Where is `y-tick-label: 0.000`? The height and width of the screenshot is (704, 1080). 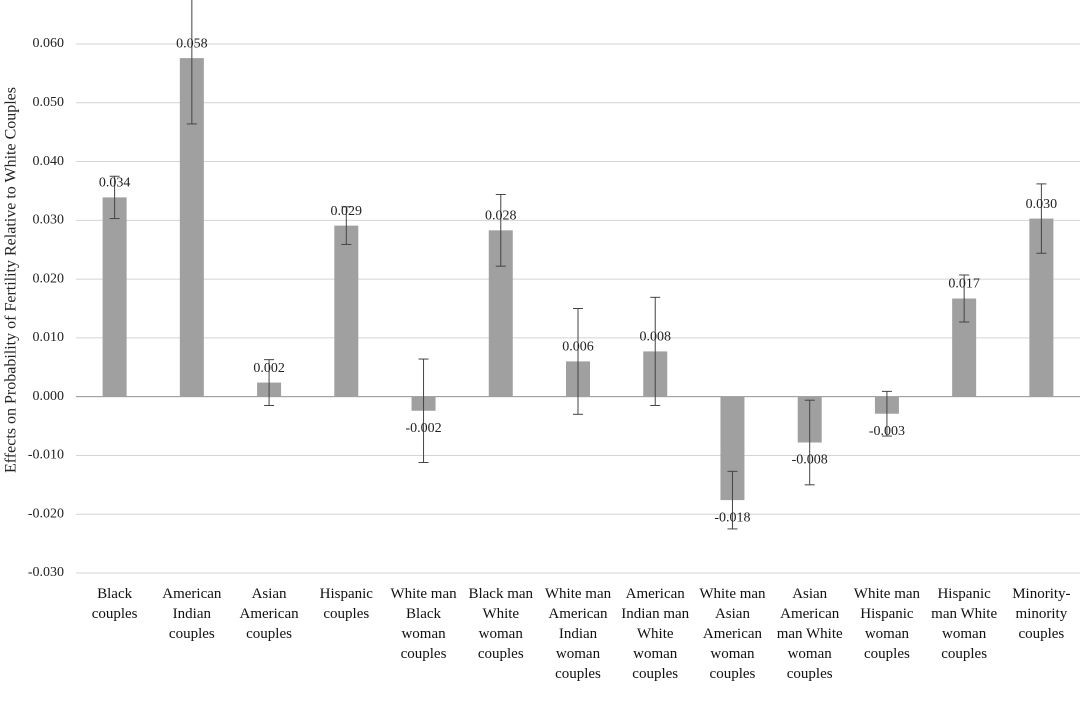 y-tick-label: 0.000 is located at coordinates (49, 396).